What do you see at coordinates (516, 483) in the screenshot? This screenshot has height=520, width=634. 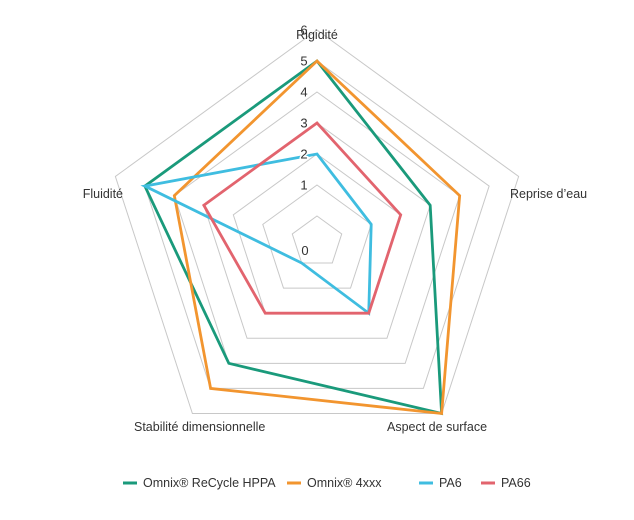 I see `legend-label: PA66` at bounding box center [516, 483].